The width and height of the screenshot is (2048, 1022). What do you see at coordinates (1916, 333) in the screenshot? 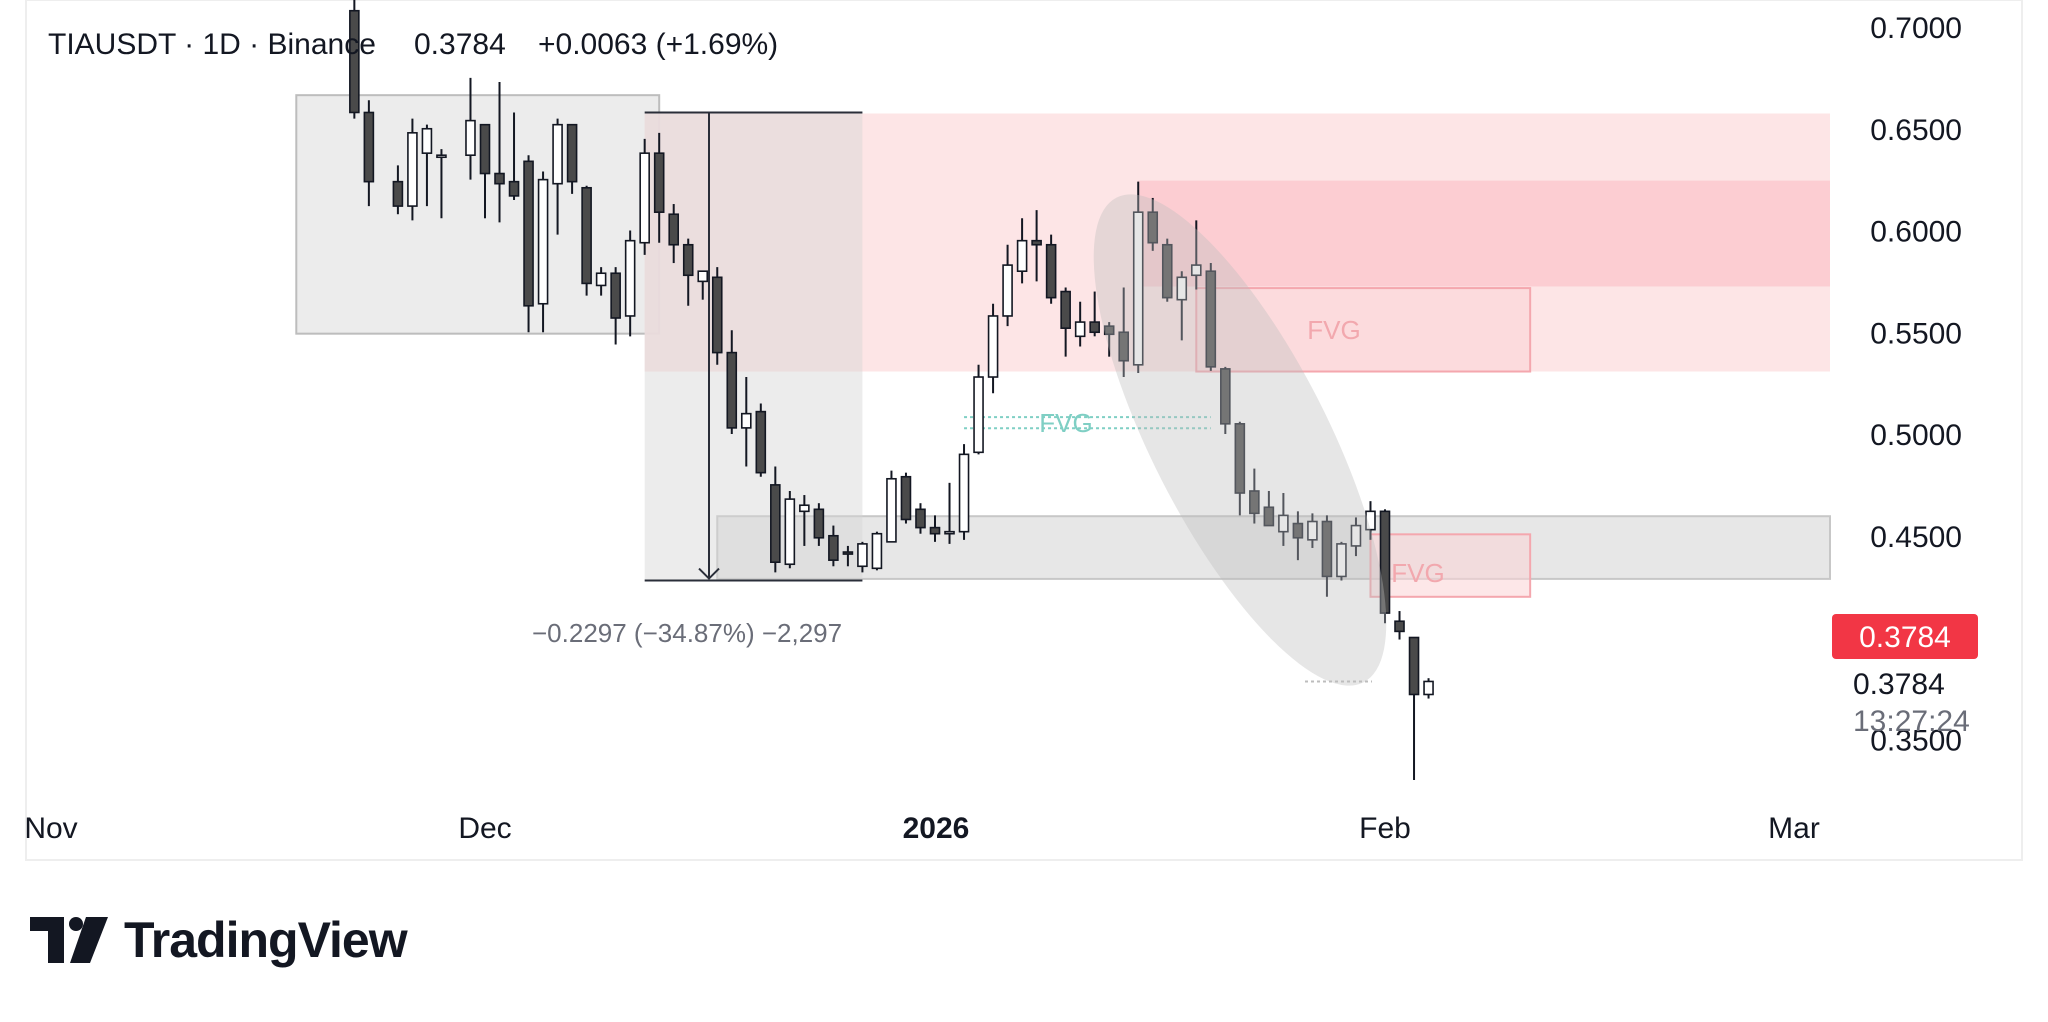
I see `price-tick: 0.5500` at bounding box center [1916, 333].